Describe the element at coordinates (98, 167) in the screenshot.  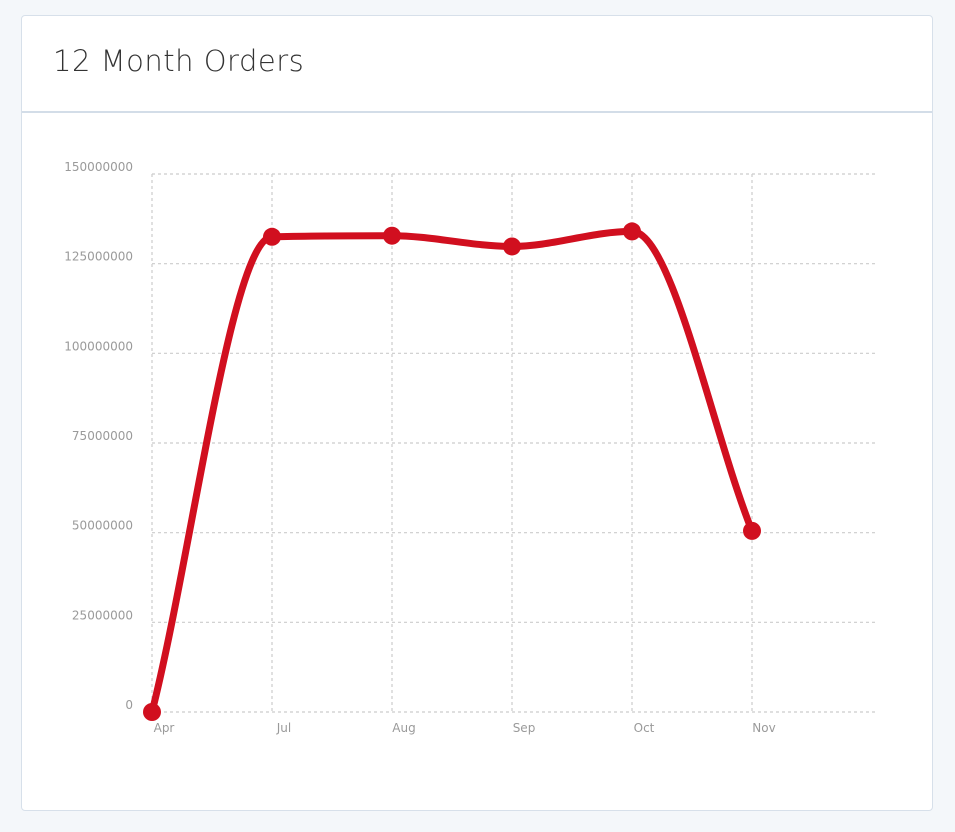
I see `y-tick-label: 150000000` at that location.